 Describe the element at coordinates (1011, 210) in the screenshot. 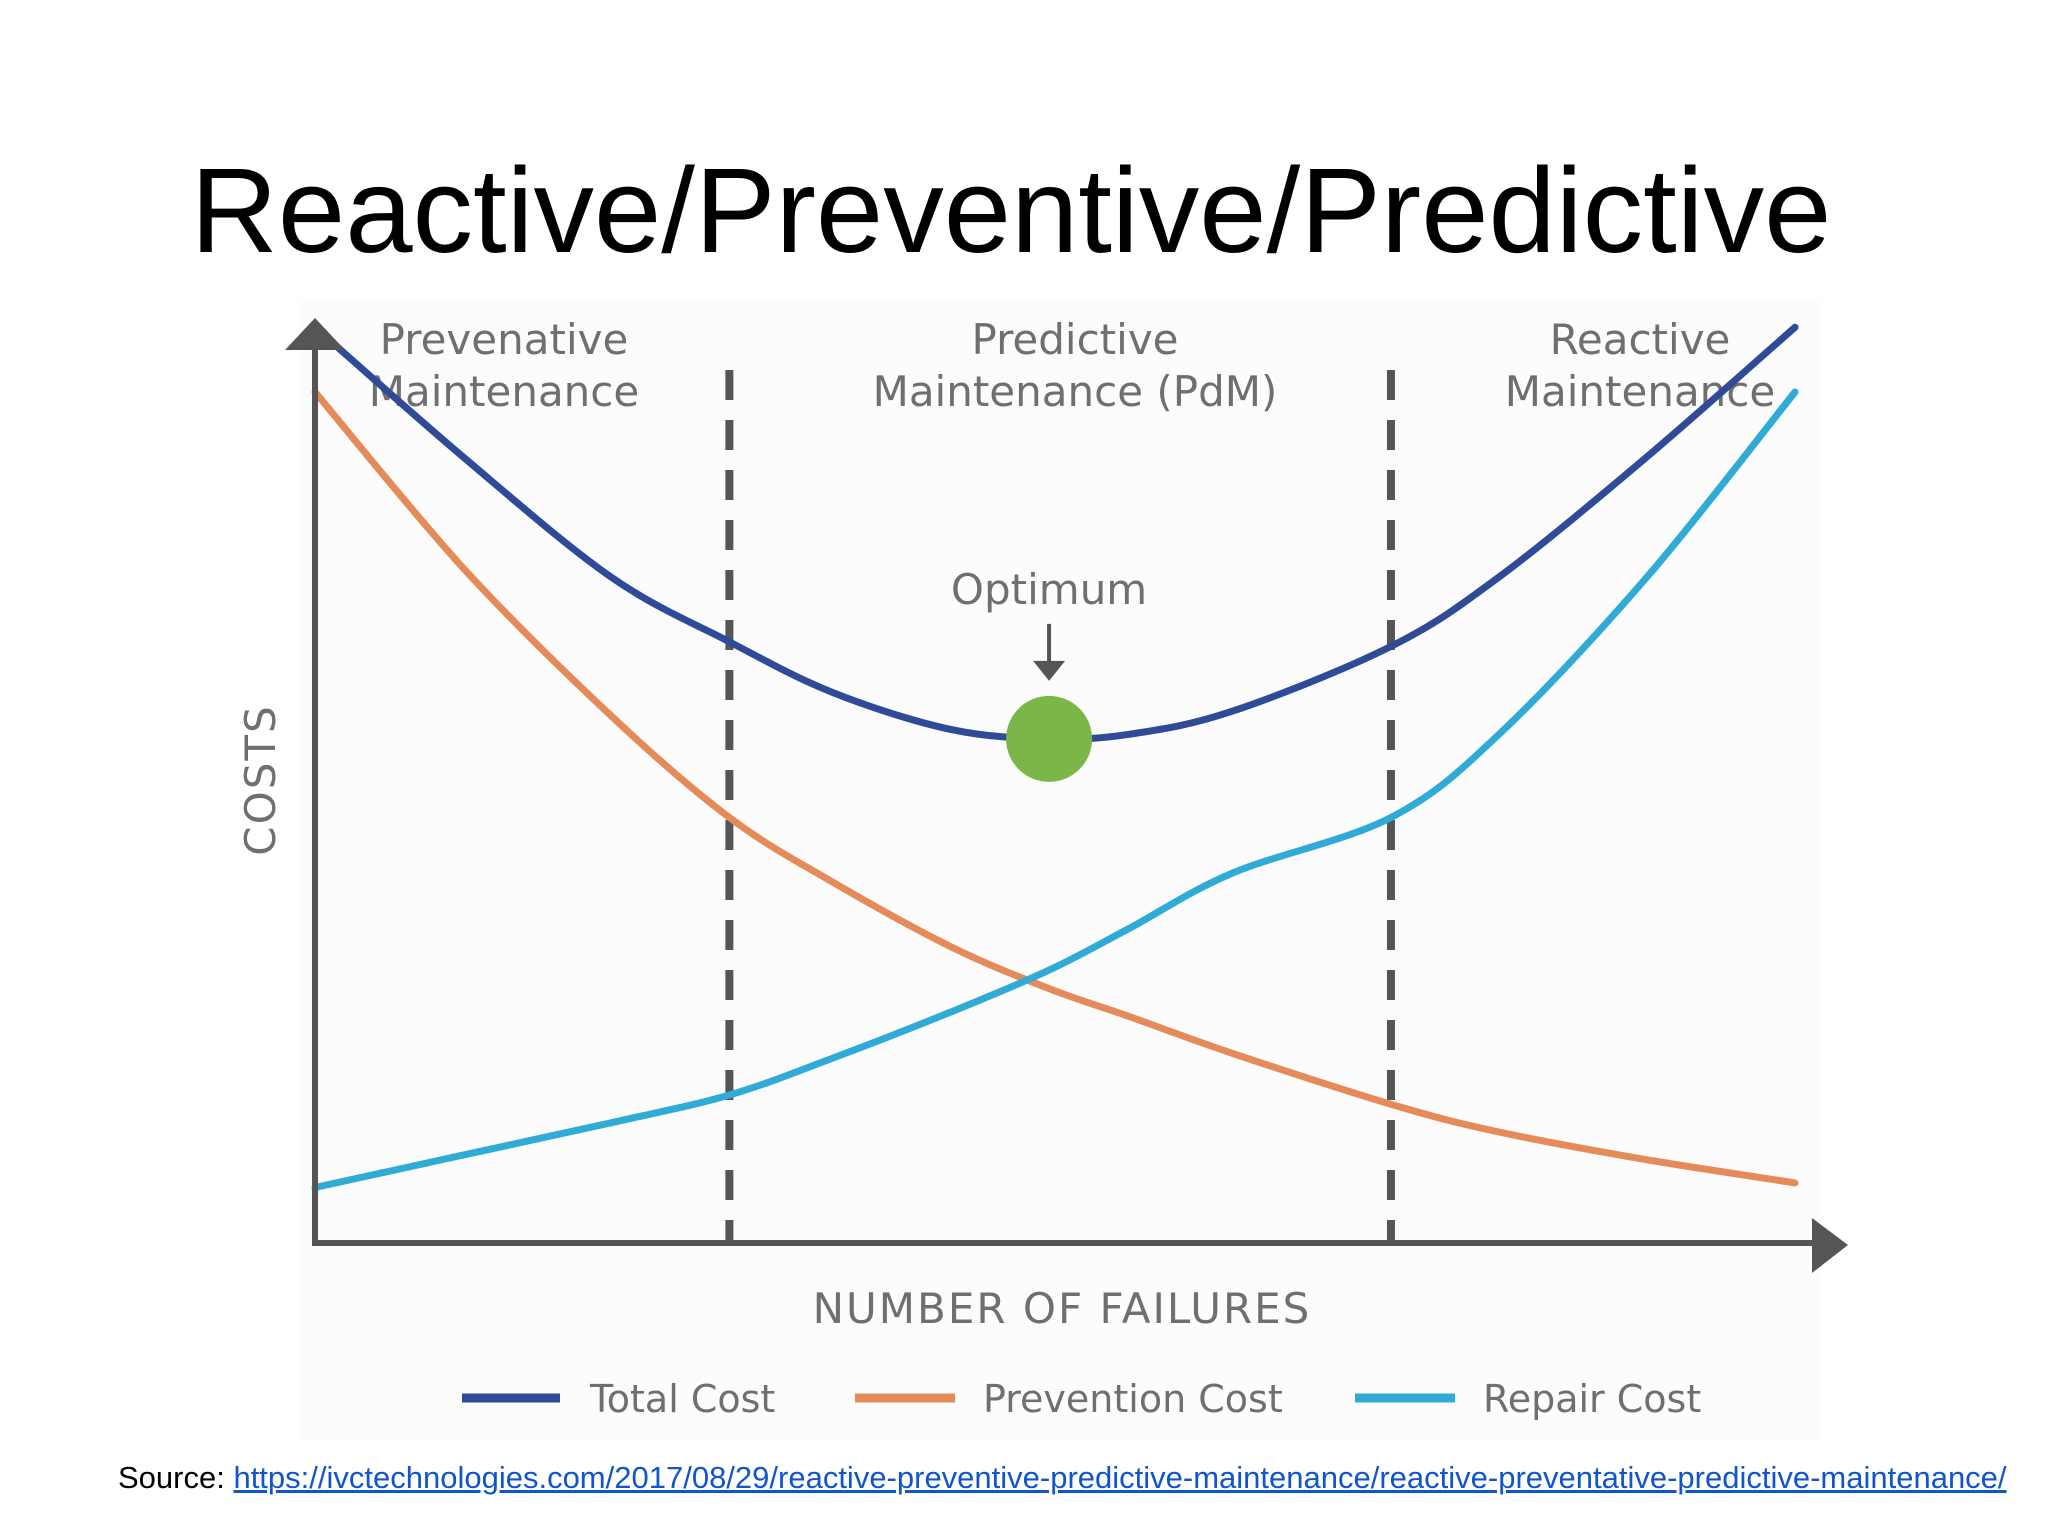

I see `slide-title: Reactive/Preventive/Predictive` at that location.